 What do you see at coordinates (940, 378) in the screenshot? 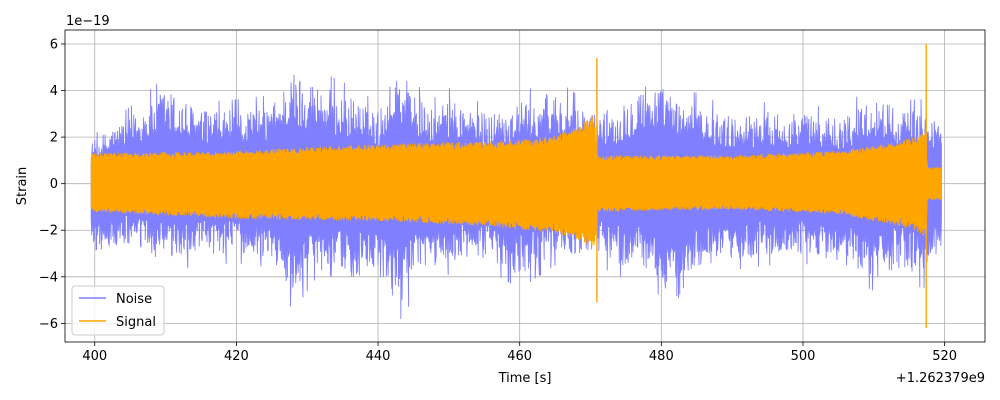
I see `x-offset-label: +1.262379e9` at bounding box center [940, 378].